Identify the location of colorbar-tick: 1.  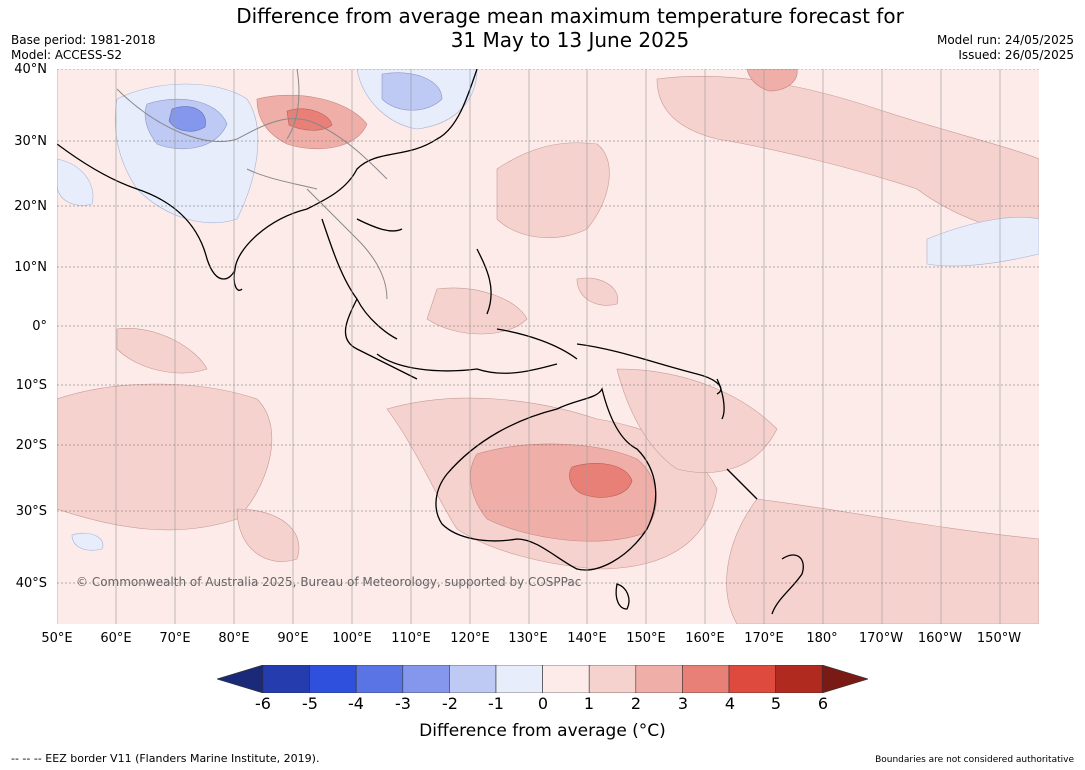
(589, 703).